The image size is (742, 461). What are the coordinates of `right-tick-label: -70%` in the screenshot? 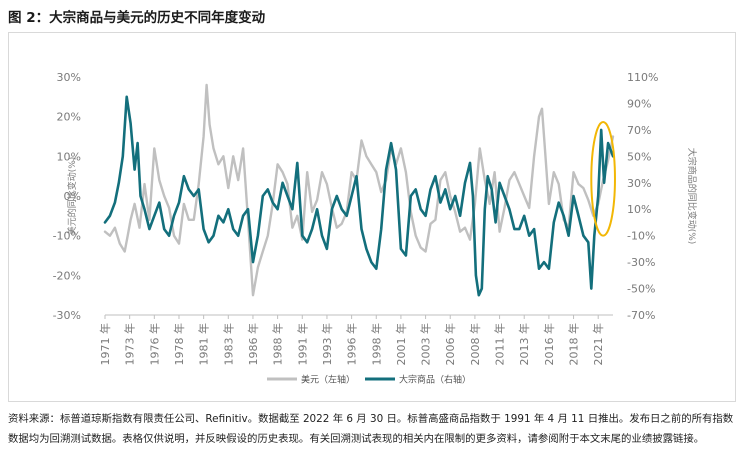 It's located at (641, 315).